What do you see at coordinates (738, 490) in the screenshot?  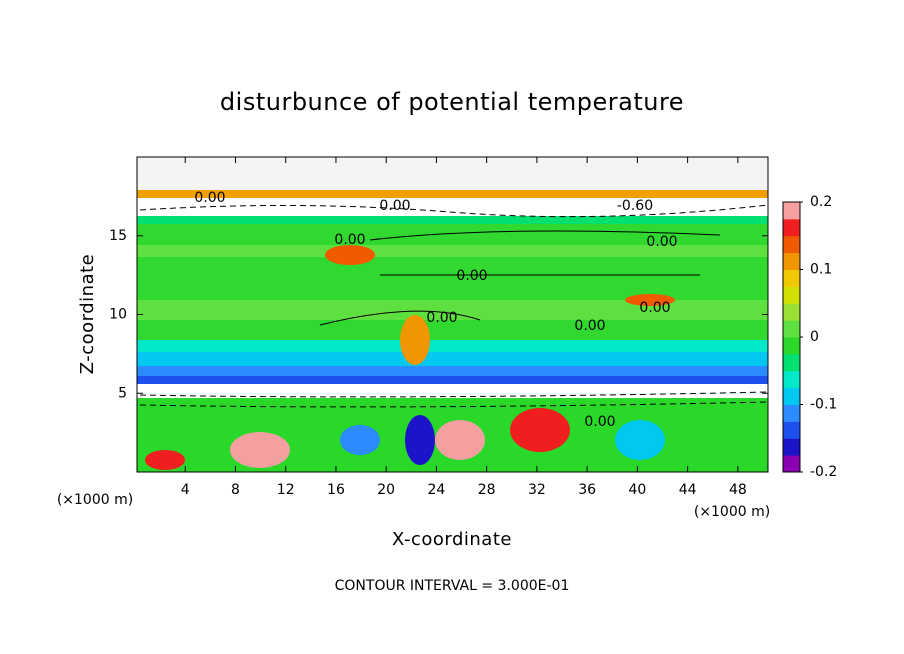 I see `x-tick-label: 48` at bounding box center [738, 490].